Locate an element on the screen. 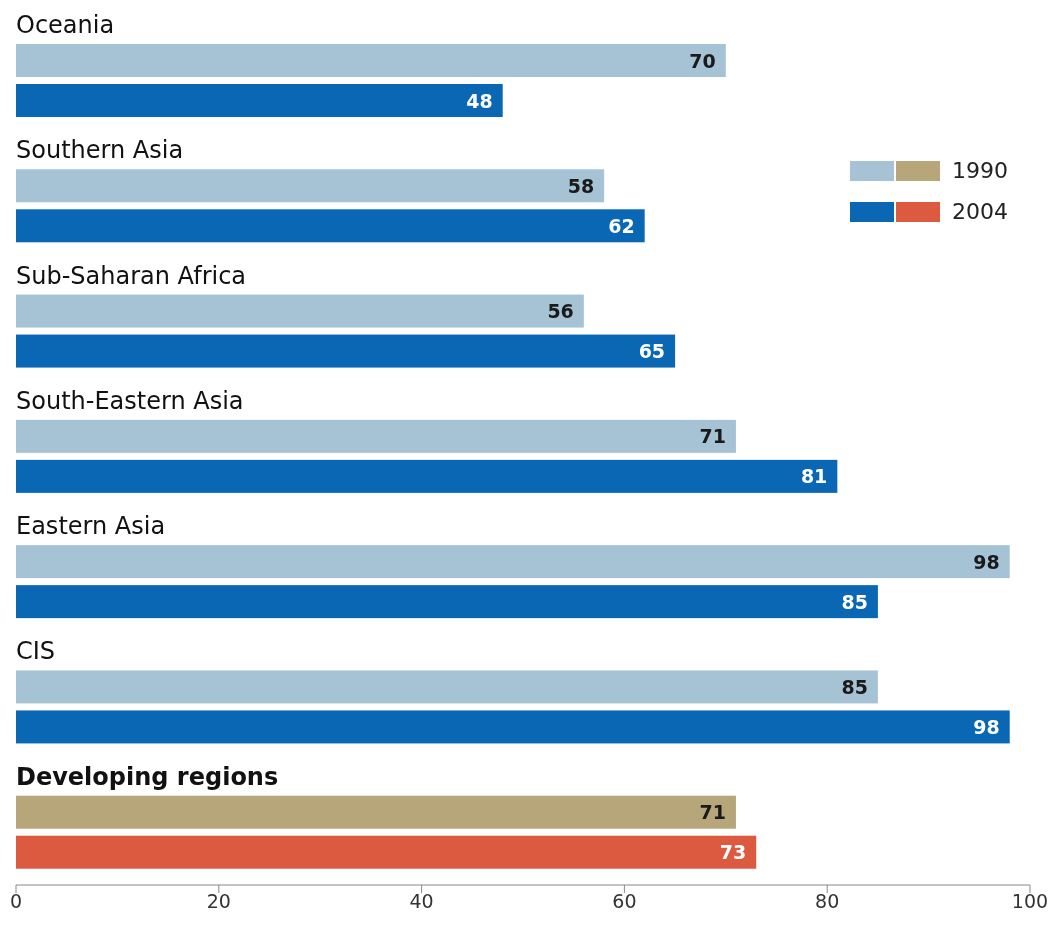  y-tick-label: Eastern Asia is located at coordinates (91, 526).